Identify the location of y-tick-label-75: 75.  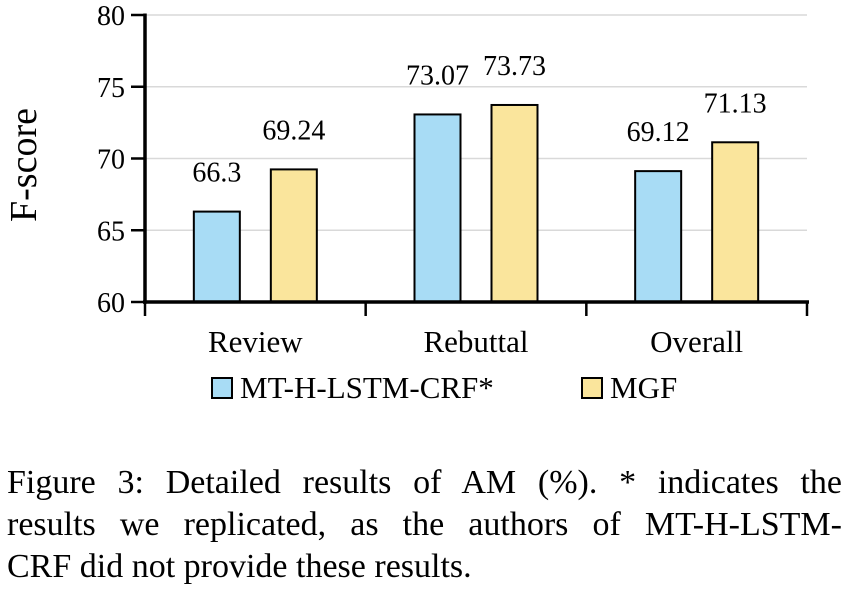
(111, 88).